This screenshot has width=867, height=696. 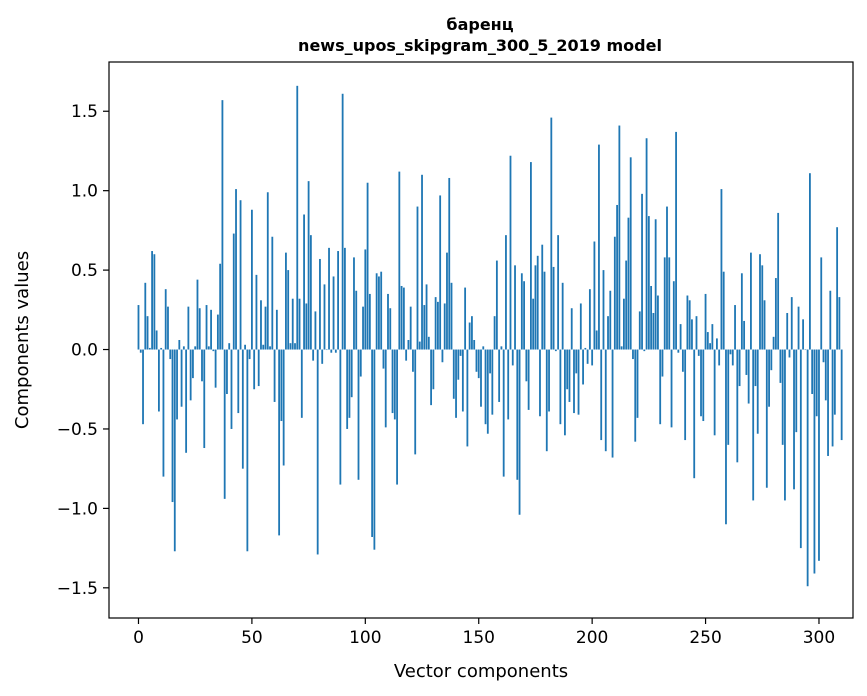 What do you see at coordinates (84, 351) in the screenshot?
I see `y-tick-label: 0.0` at bounding box center [84, 351].